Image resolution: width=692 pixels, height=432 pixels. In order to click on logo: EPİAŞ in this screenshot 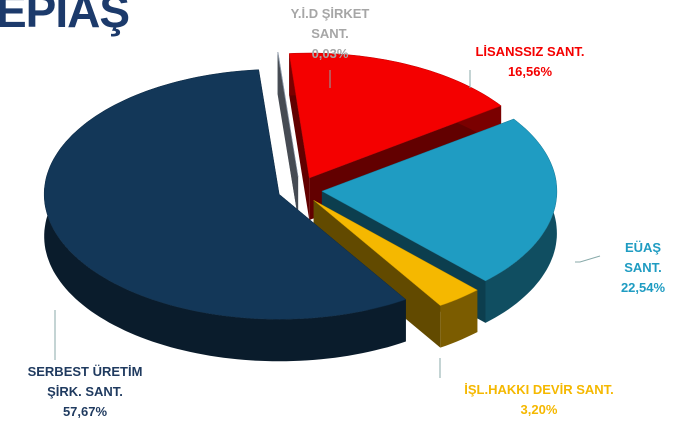, I will do `click(65, 18)`.